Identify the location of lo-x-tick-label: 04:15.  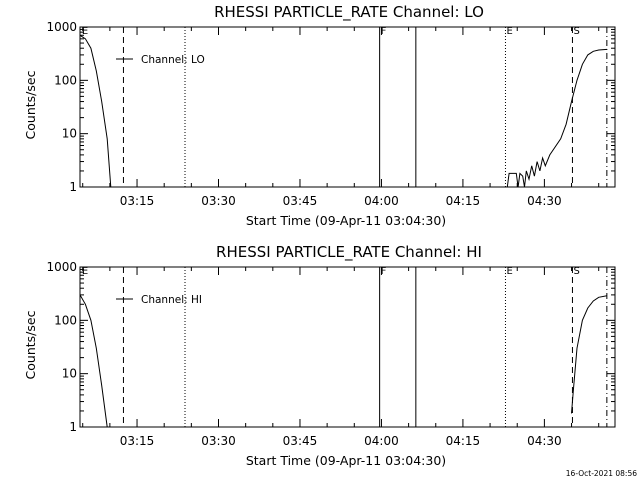
(463, 201).